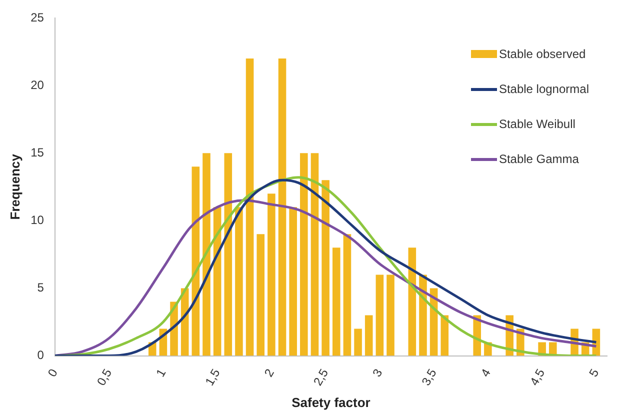 This screenshot has height=419, width=617. What do you see at coordinates (212, 377) in the screenshot?
I see `x-tick-label: 1,5` at bounding box center [212, 377].